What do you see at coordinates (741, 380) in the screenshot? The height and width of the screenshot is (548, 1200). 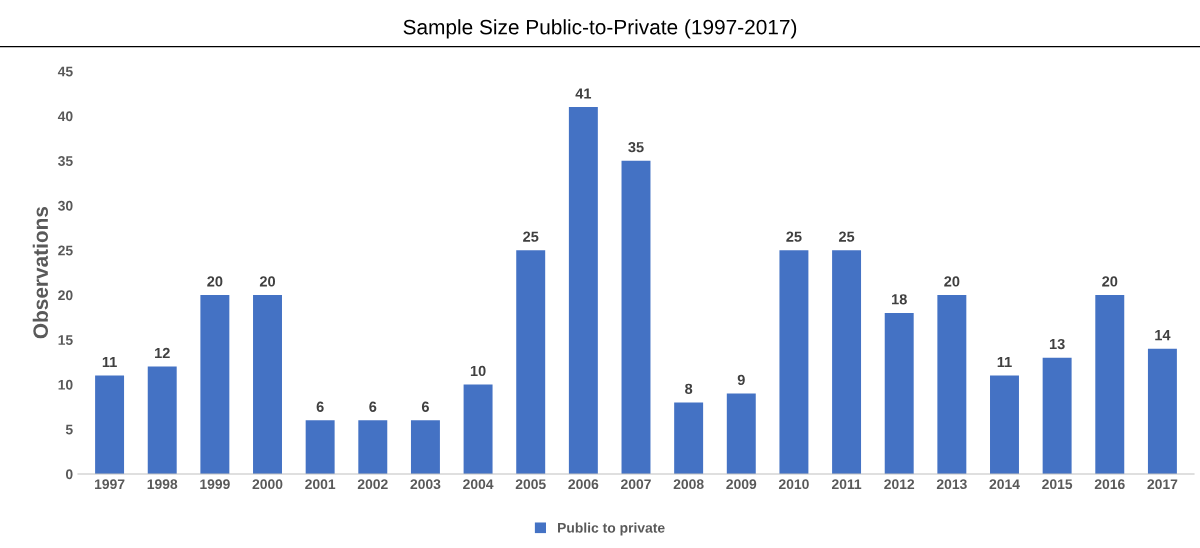 I see `data-label: 9` at bounding box center [741, 380].